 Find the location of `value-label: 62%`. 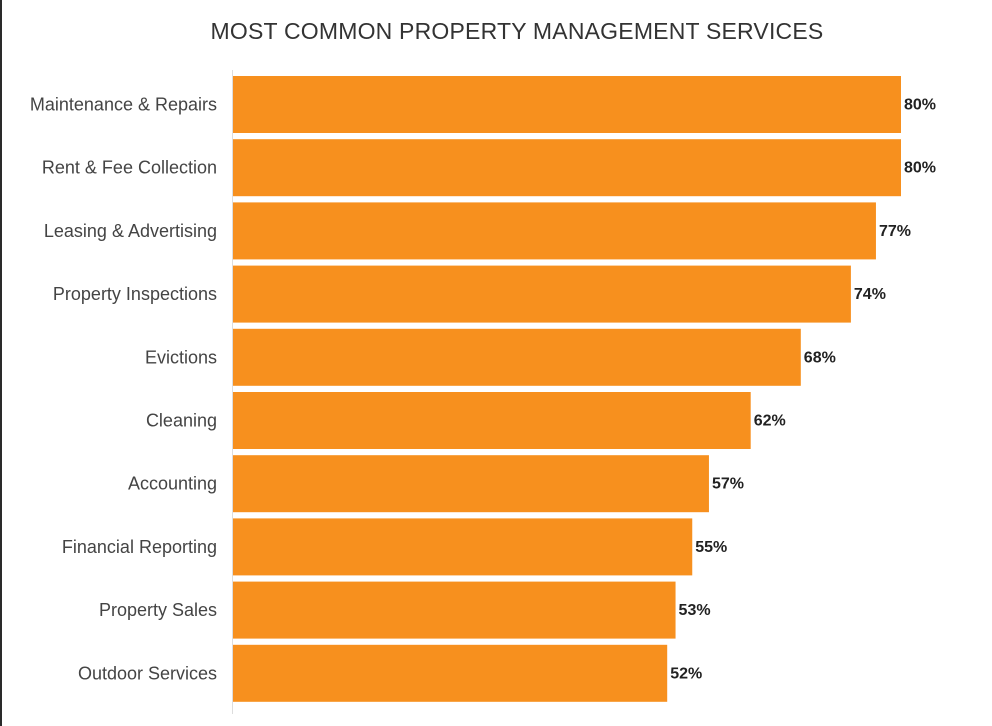

value-label: 62% is located at coordinates (770, 421).